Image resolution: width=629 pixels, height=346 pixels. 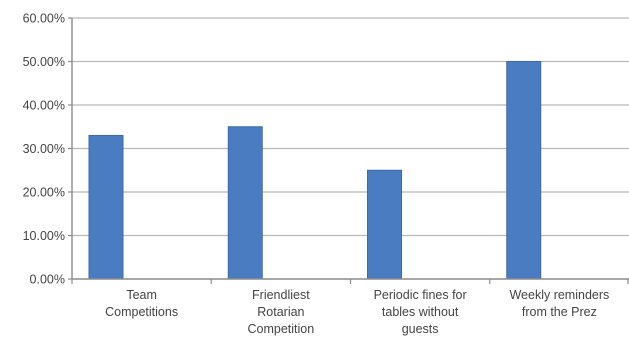 What do you see at coordinates (420, 295) in the screenshot?
I see `x-category-label: Periodic fines for` at bounding box center [420, 295].